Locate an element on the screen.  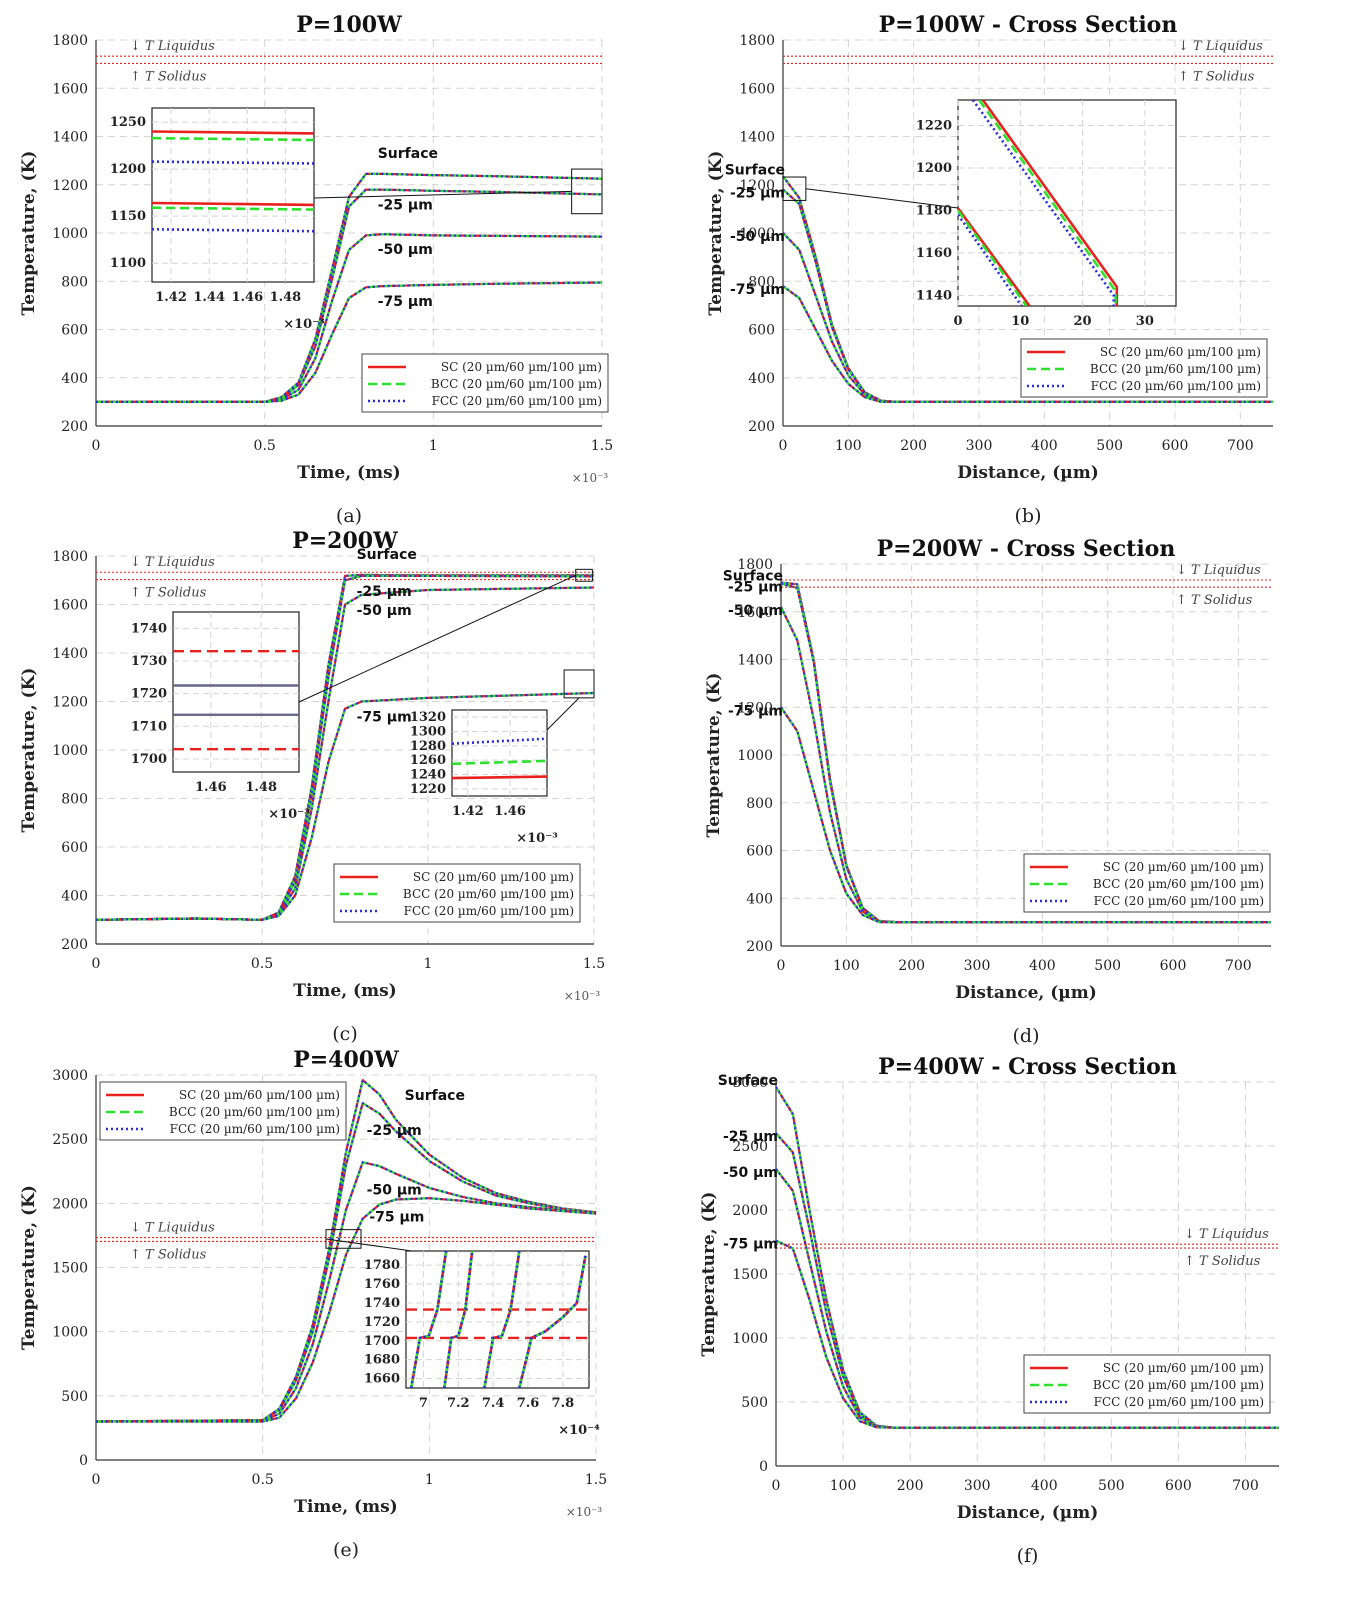
inset-xtick-label: 10 is located at coordinates (1020, 321).